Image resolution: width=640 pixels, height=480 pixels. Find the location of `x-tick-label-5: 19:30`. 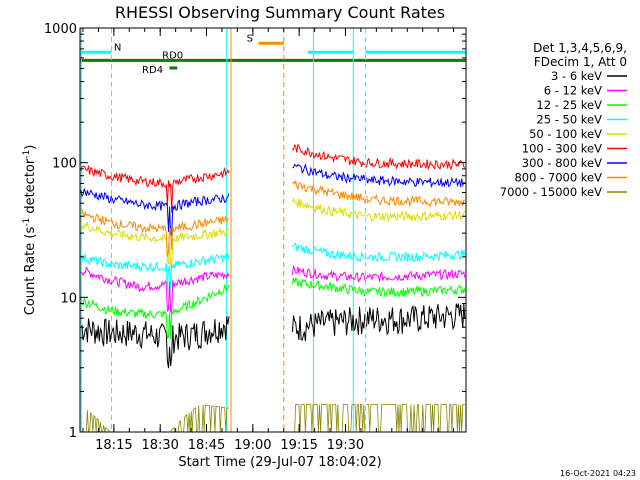

x-tick-label-5: 19:30 is located at coordinates (345, 445).